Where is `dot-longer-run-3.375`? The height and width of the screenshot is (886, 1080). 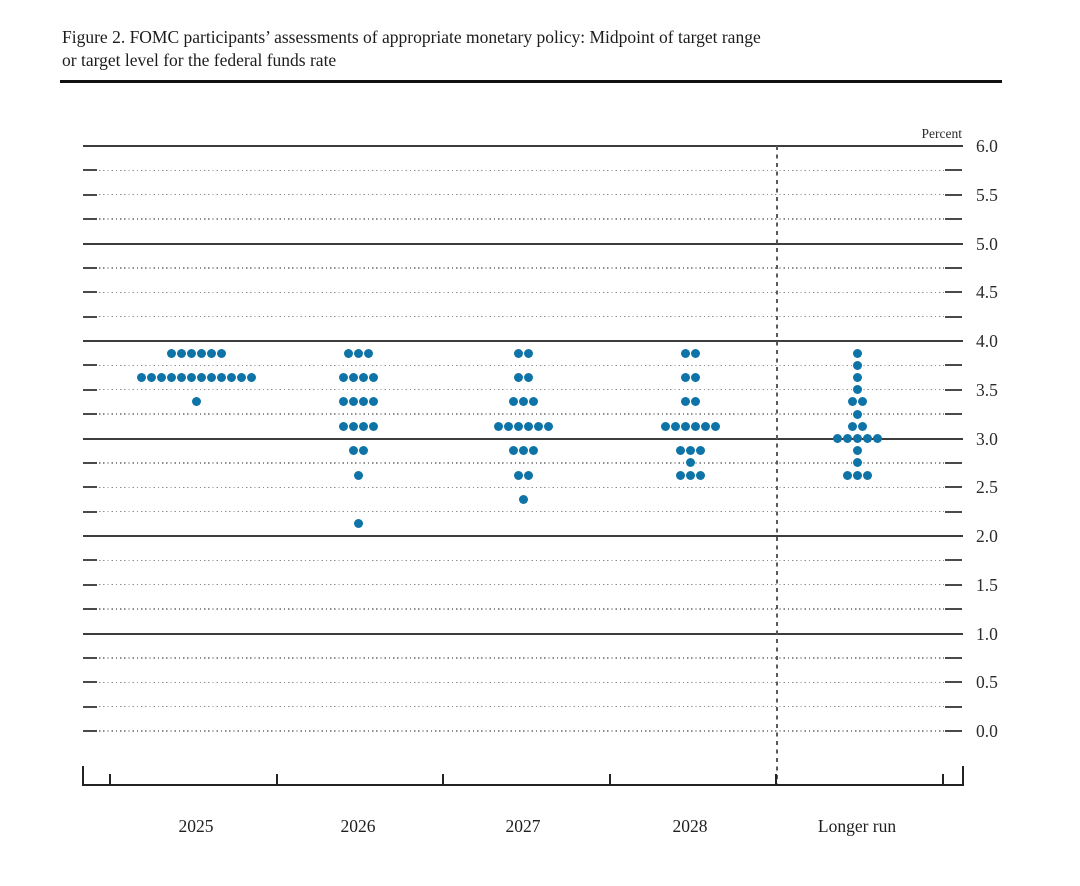 dot-longer-run-3.375 is located at coordinates (862, 402).